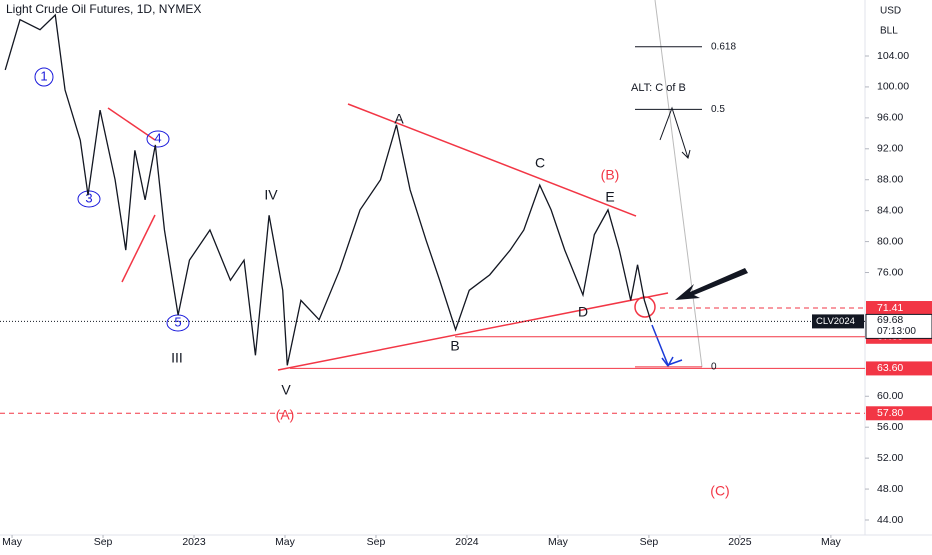  Describe the element at coordinates (686, 154) in the screenshot. I see `alt-arrowhead` at that location.